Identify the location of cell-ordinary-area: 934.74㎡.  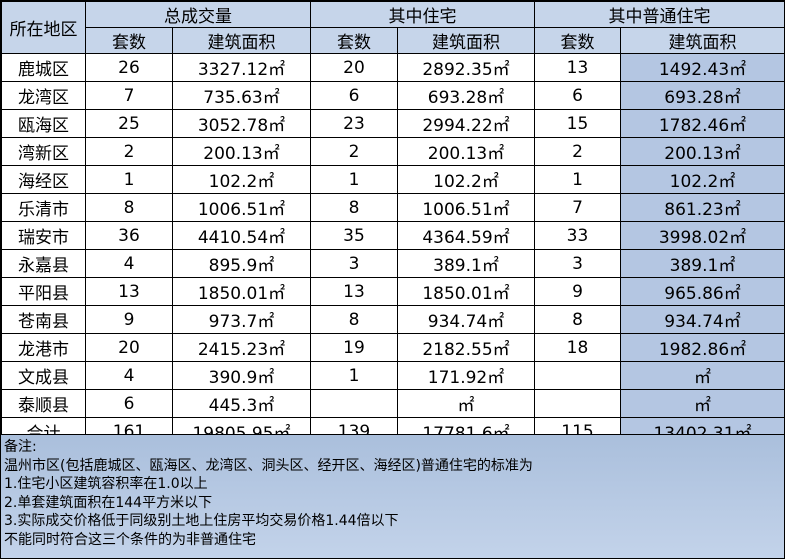
(702, 319).